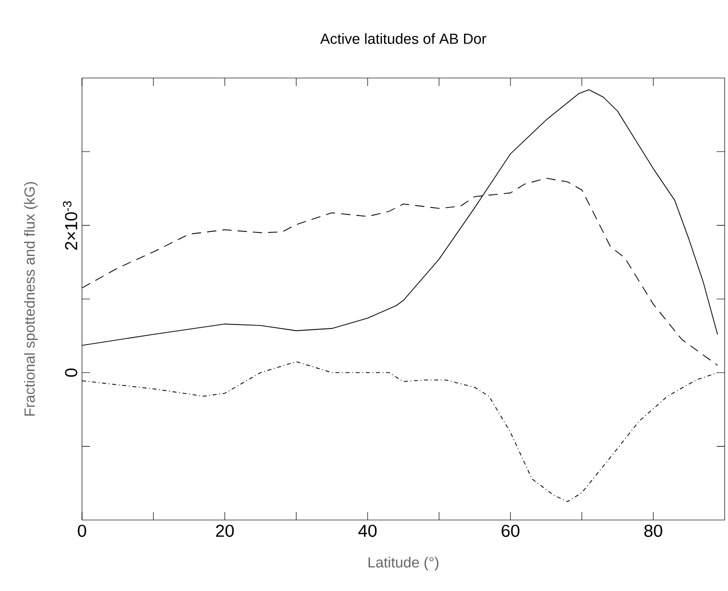 Image resolution: width=728 pixels, height=591 pixels. What do you see at coordinates (403, 563) in the screenshot?
I see `x-axis-title: Latitude (°)` at bounding box center [403, 563].